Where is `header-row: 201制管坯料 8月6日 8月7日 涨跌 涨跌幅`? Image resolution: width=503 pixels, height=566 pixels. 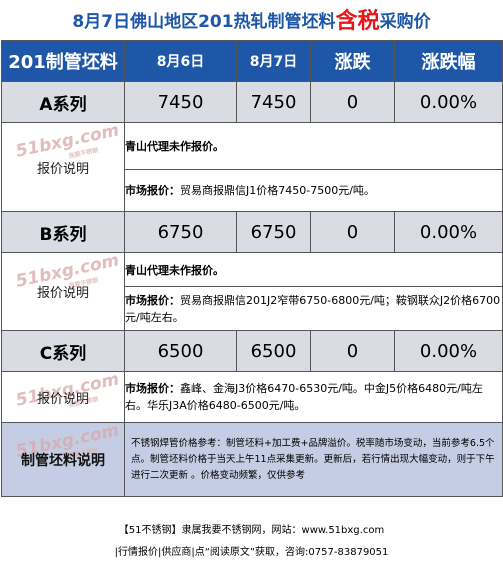 header-row: 201制管坯料 8月6日 8月7日 涨跌 涨跌幅 is located at coordinates (252, 61).